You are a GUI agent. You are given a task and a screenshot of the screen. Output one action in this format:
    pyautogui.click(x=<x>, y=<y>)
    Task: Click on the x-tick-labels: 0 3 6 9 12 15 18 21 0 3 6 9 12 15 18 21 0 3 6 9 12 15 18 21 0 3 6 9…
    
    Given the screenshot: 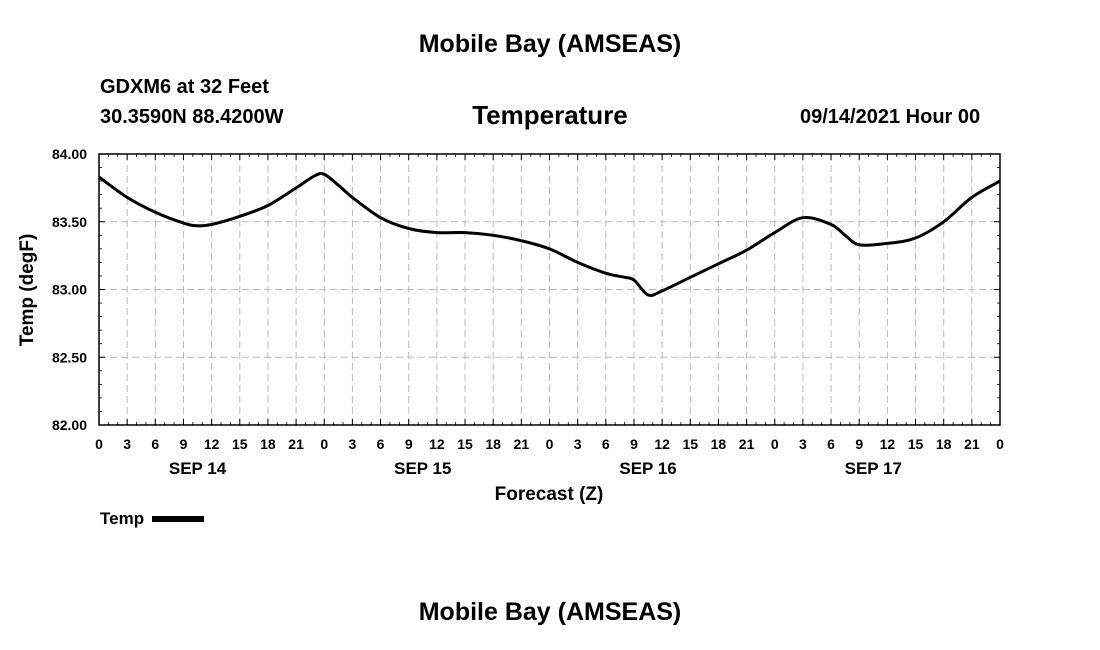 What is the action you would take?
    pyautogui.click(x=549, y=444)
    